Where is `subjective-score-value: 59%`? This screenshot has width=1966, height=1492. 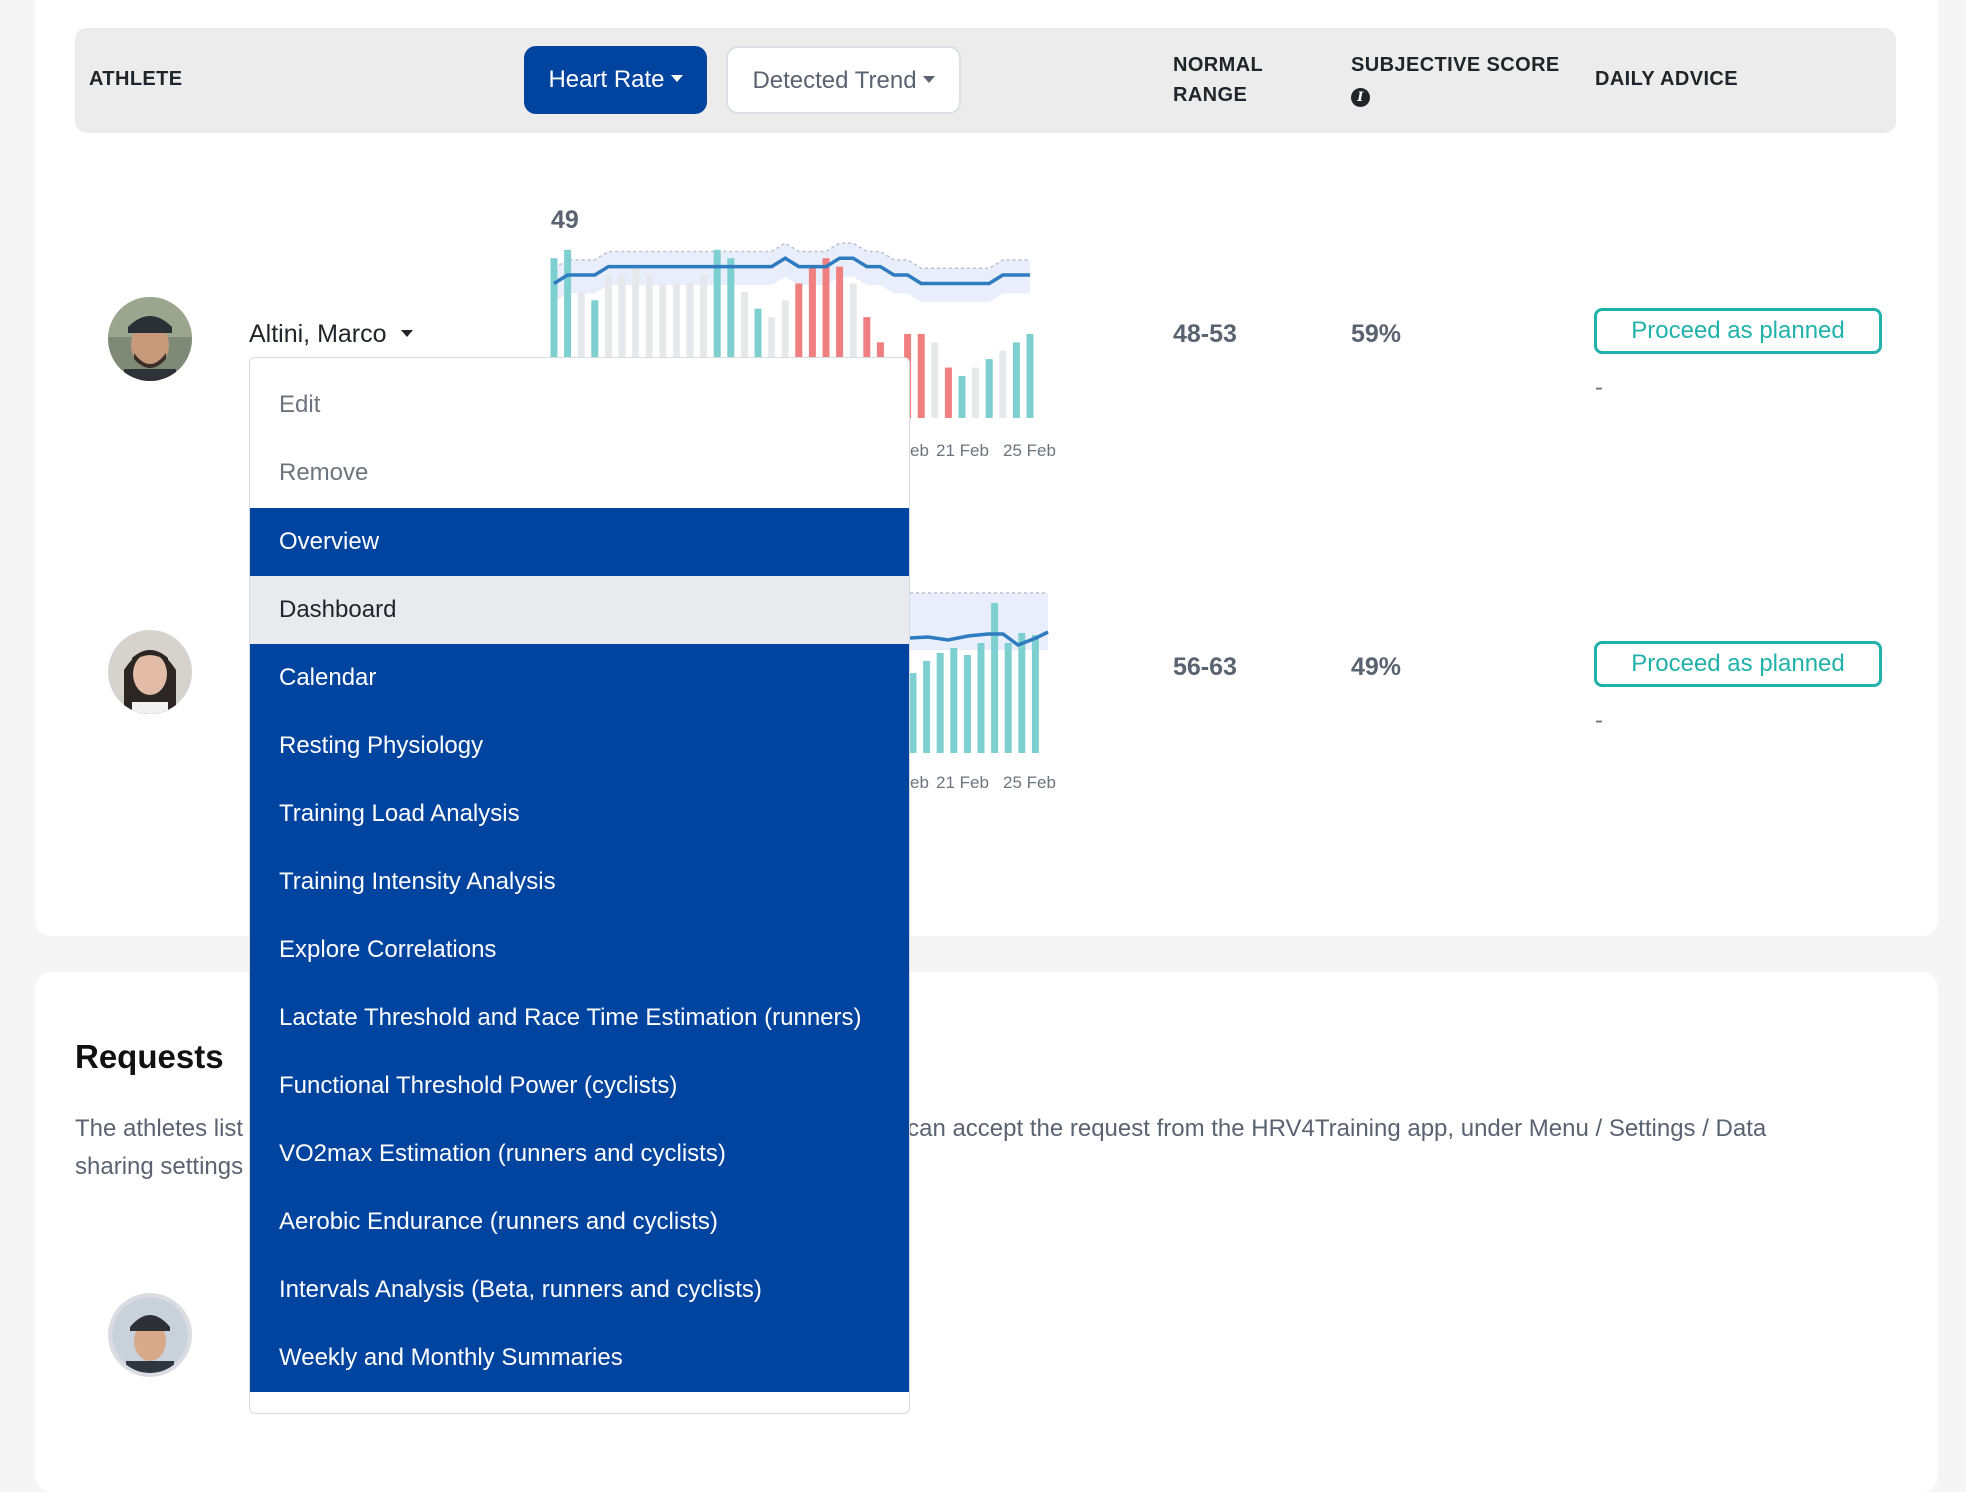 subjective-score-value: 59% is located at coordinates (1376, 334).